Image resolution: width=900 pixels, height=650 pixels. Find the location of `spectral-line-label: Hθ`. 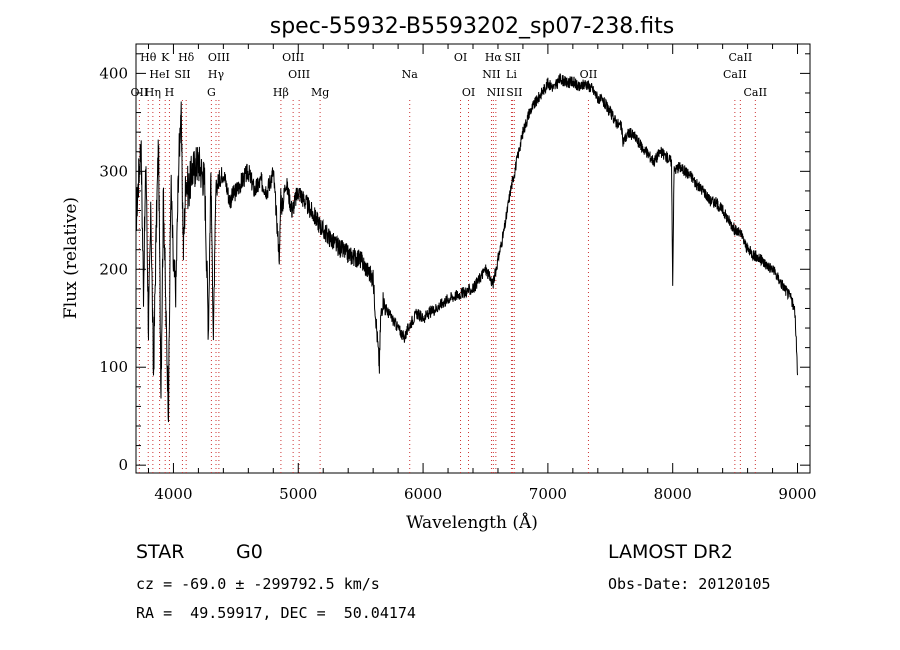

spectral-line-label: Hθ is located at coordinates (148, 57).